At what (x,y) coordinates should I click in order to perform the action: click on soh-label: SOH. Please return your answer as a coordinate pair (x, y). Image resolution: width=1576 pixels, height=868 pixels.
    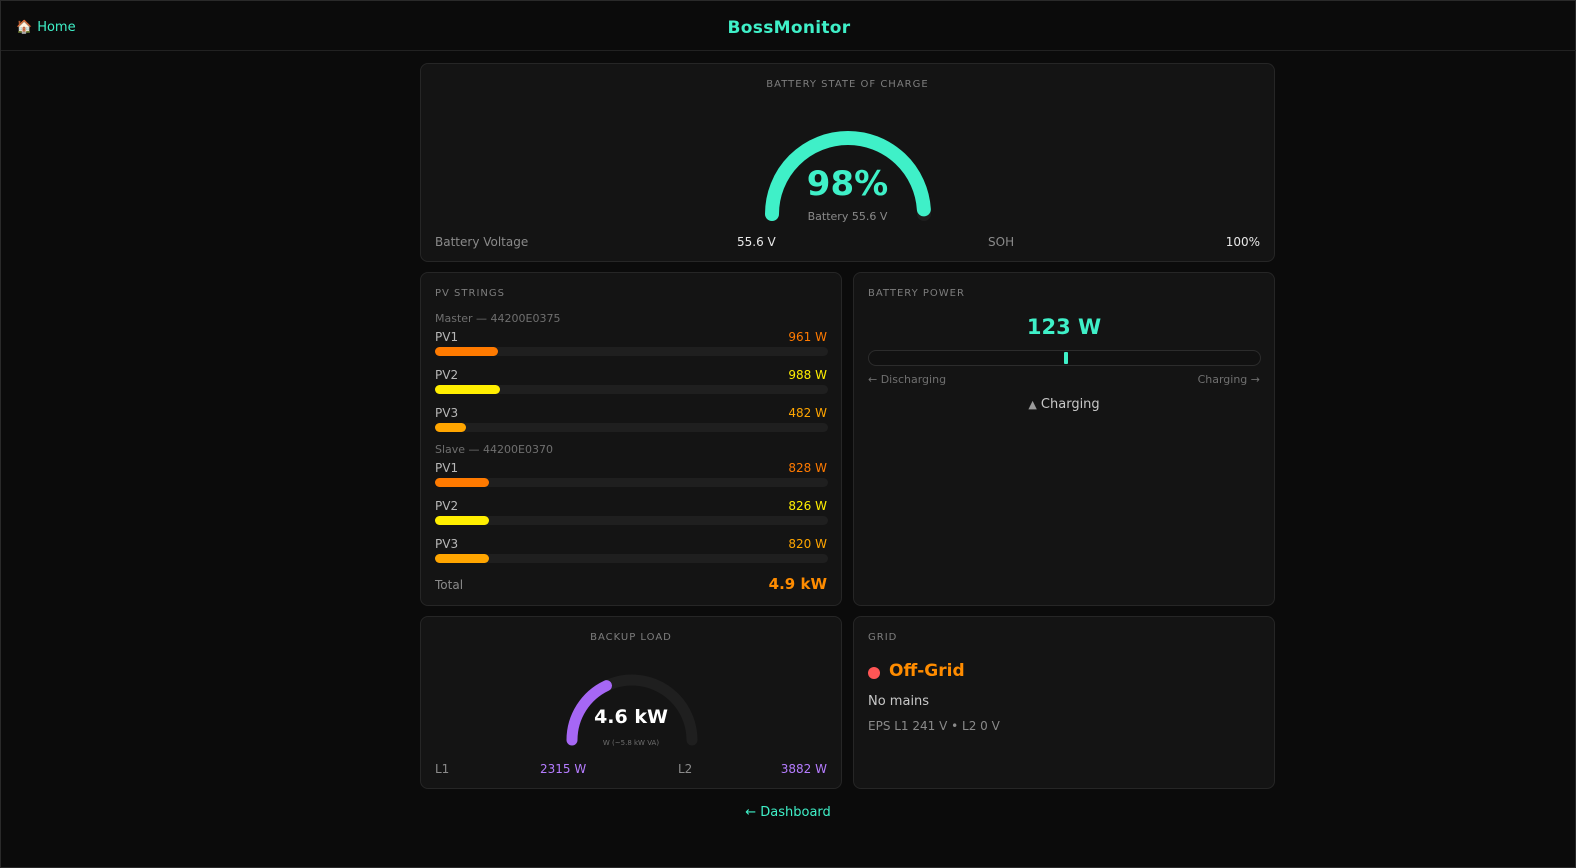
    Looking at the image, I should click on (1001, 242).